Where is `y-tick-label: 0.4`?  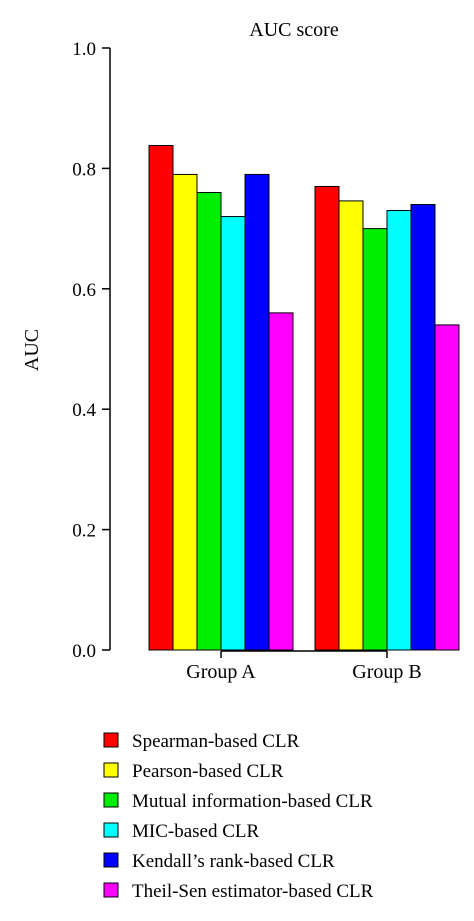
y-tick-label: 0.4 is located at coordinates (84, 410).